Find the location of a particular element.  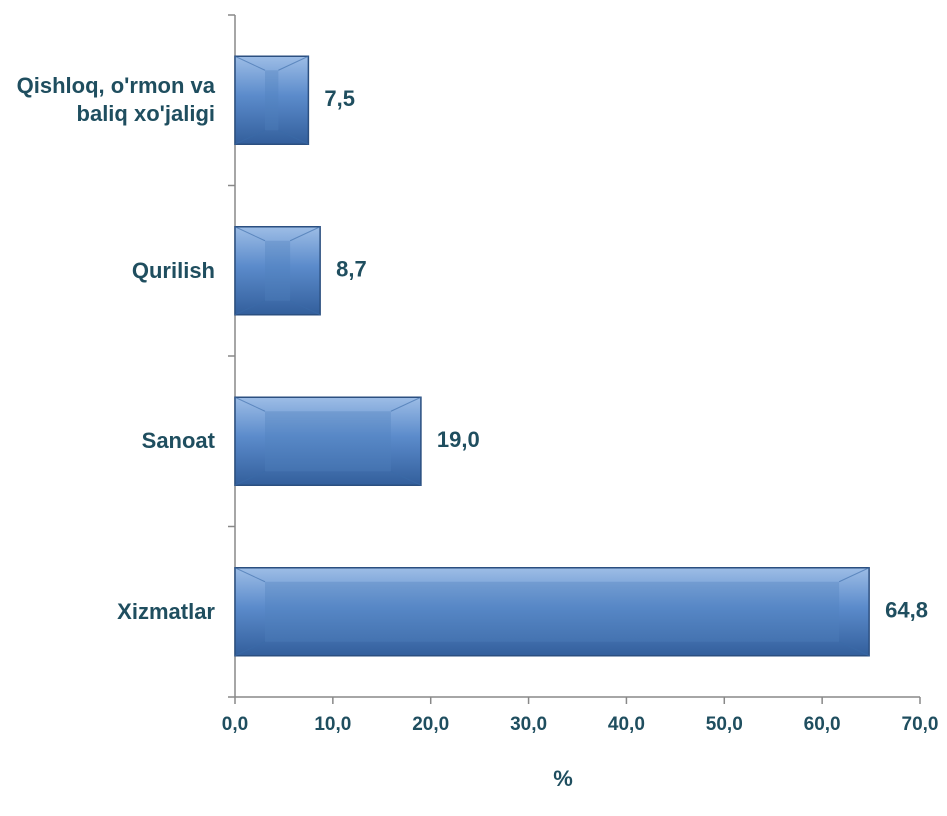

x-tick-label: 0,0 is located at coordinates (235, 724).